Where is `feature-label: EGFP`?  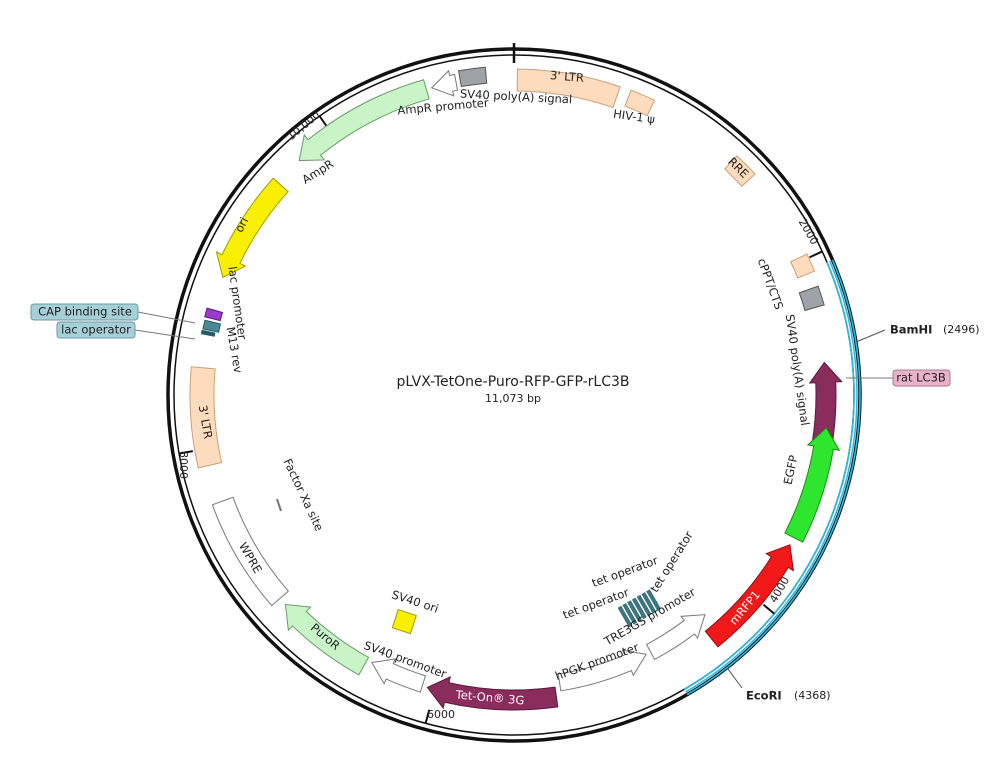 feature-label: EGFP is located at coordinates (791, 470).